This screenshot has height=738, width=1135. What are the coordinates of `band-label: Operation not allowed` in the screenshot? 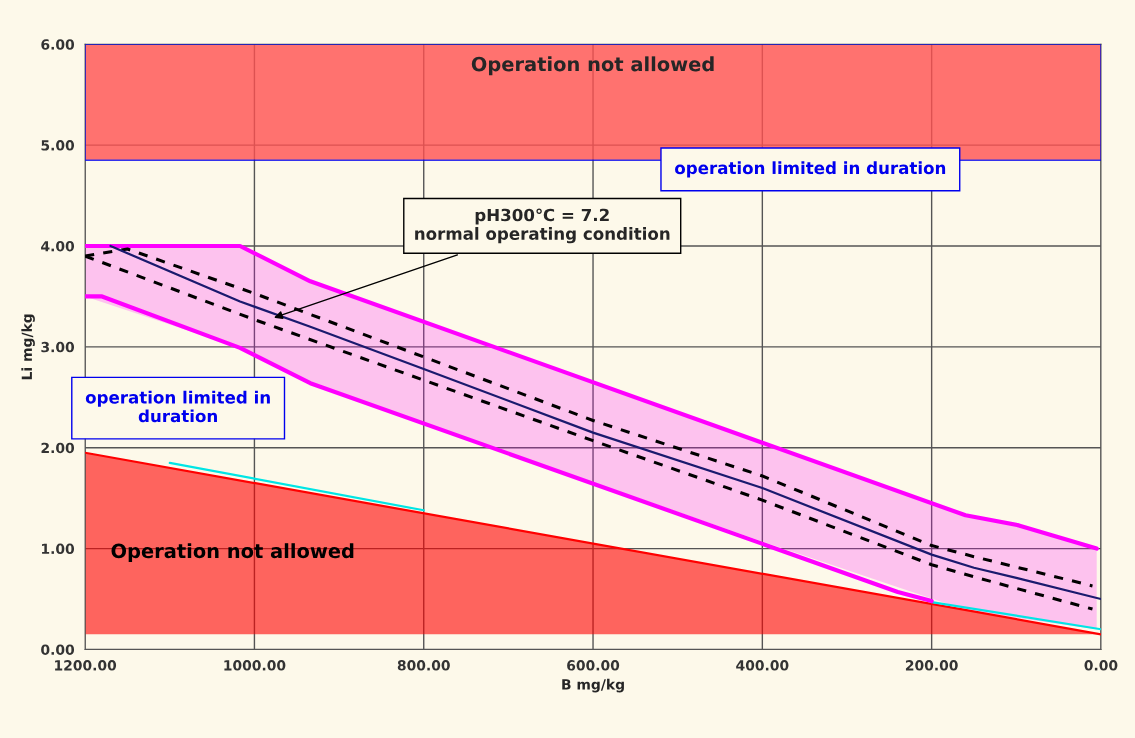 It's located at (592, 66).